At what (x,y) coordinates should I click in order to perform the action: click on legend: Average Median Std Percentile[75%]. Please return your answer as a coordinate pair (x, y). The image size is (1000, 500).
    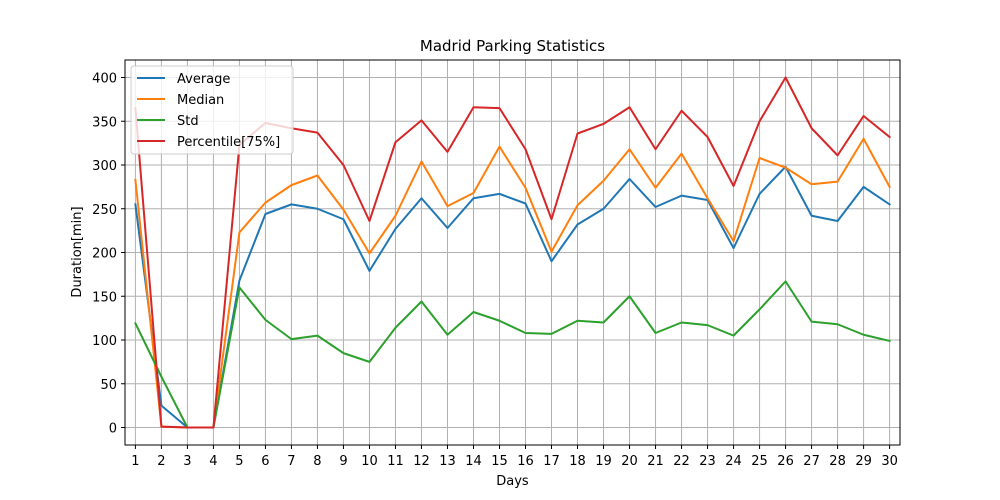
    Looking at the image, I should click on (212, 110).